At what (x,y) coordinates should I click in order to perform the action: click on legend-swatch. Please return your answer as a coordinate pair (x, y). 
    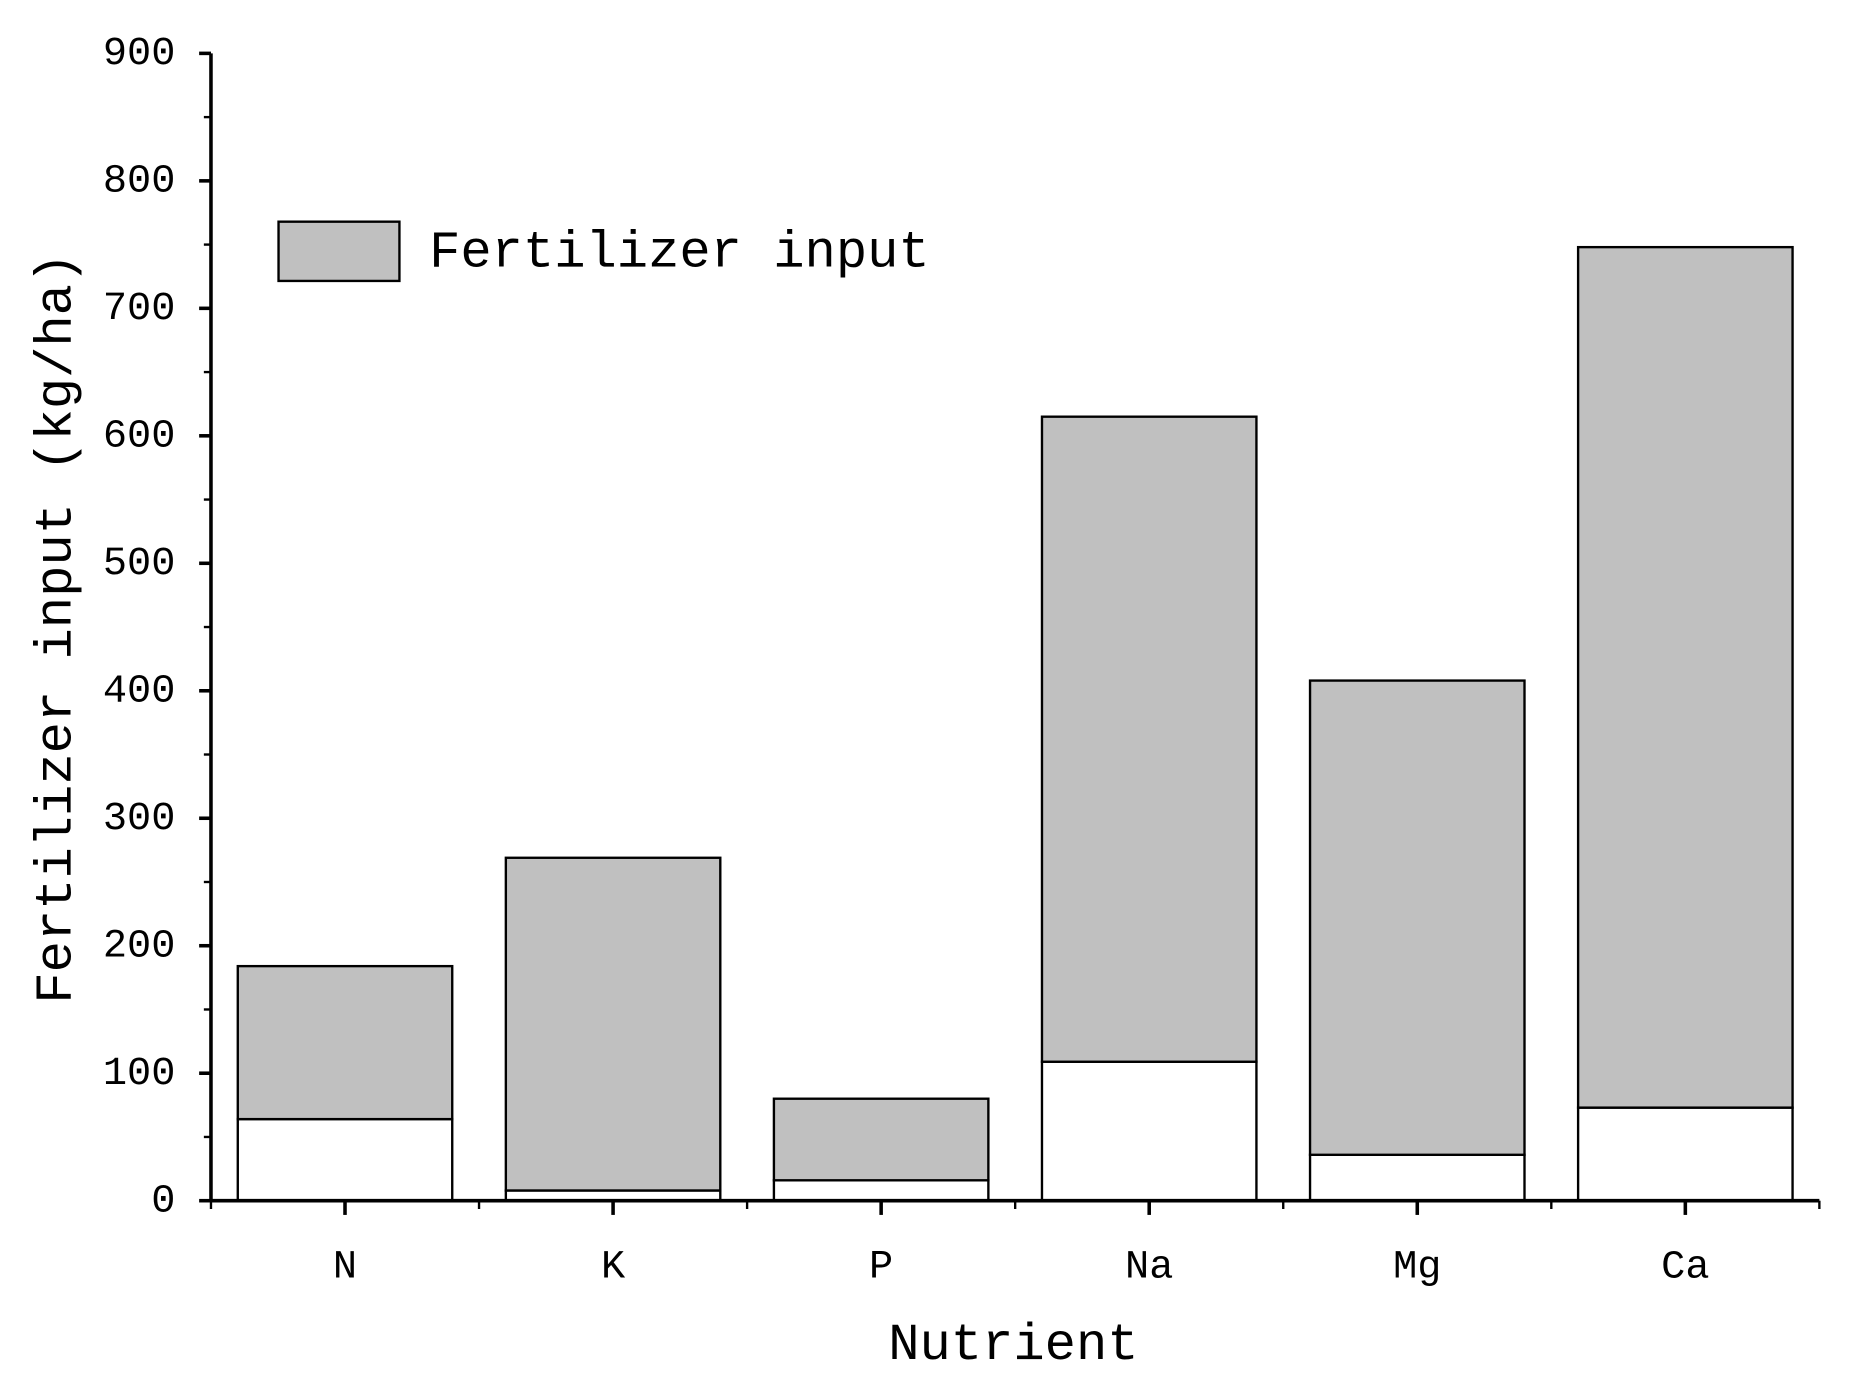
    Looking at the image, I should click on (339, 251).